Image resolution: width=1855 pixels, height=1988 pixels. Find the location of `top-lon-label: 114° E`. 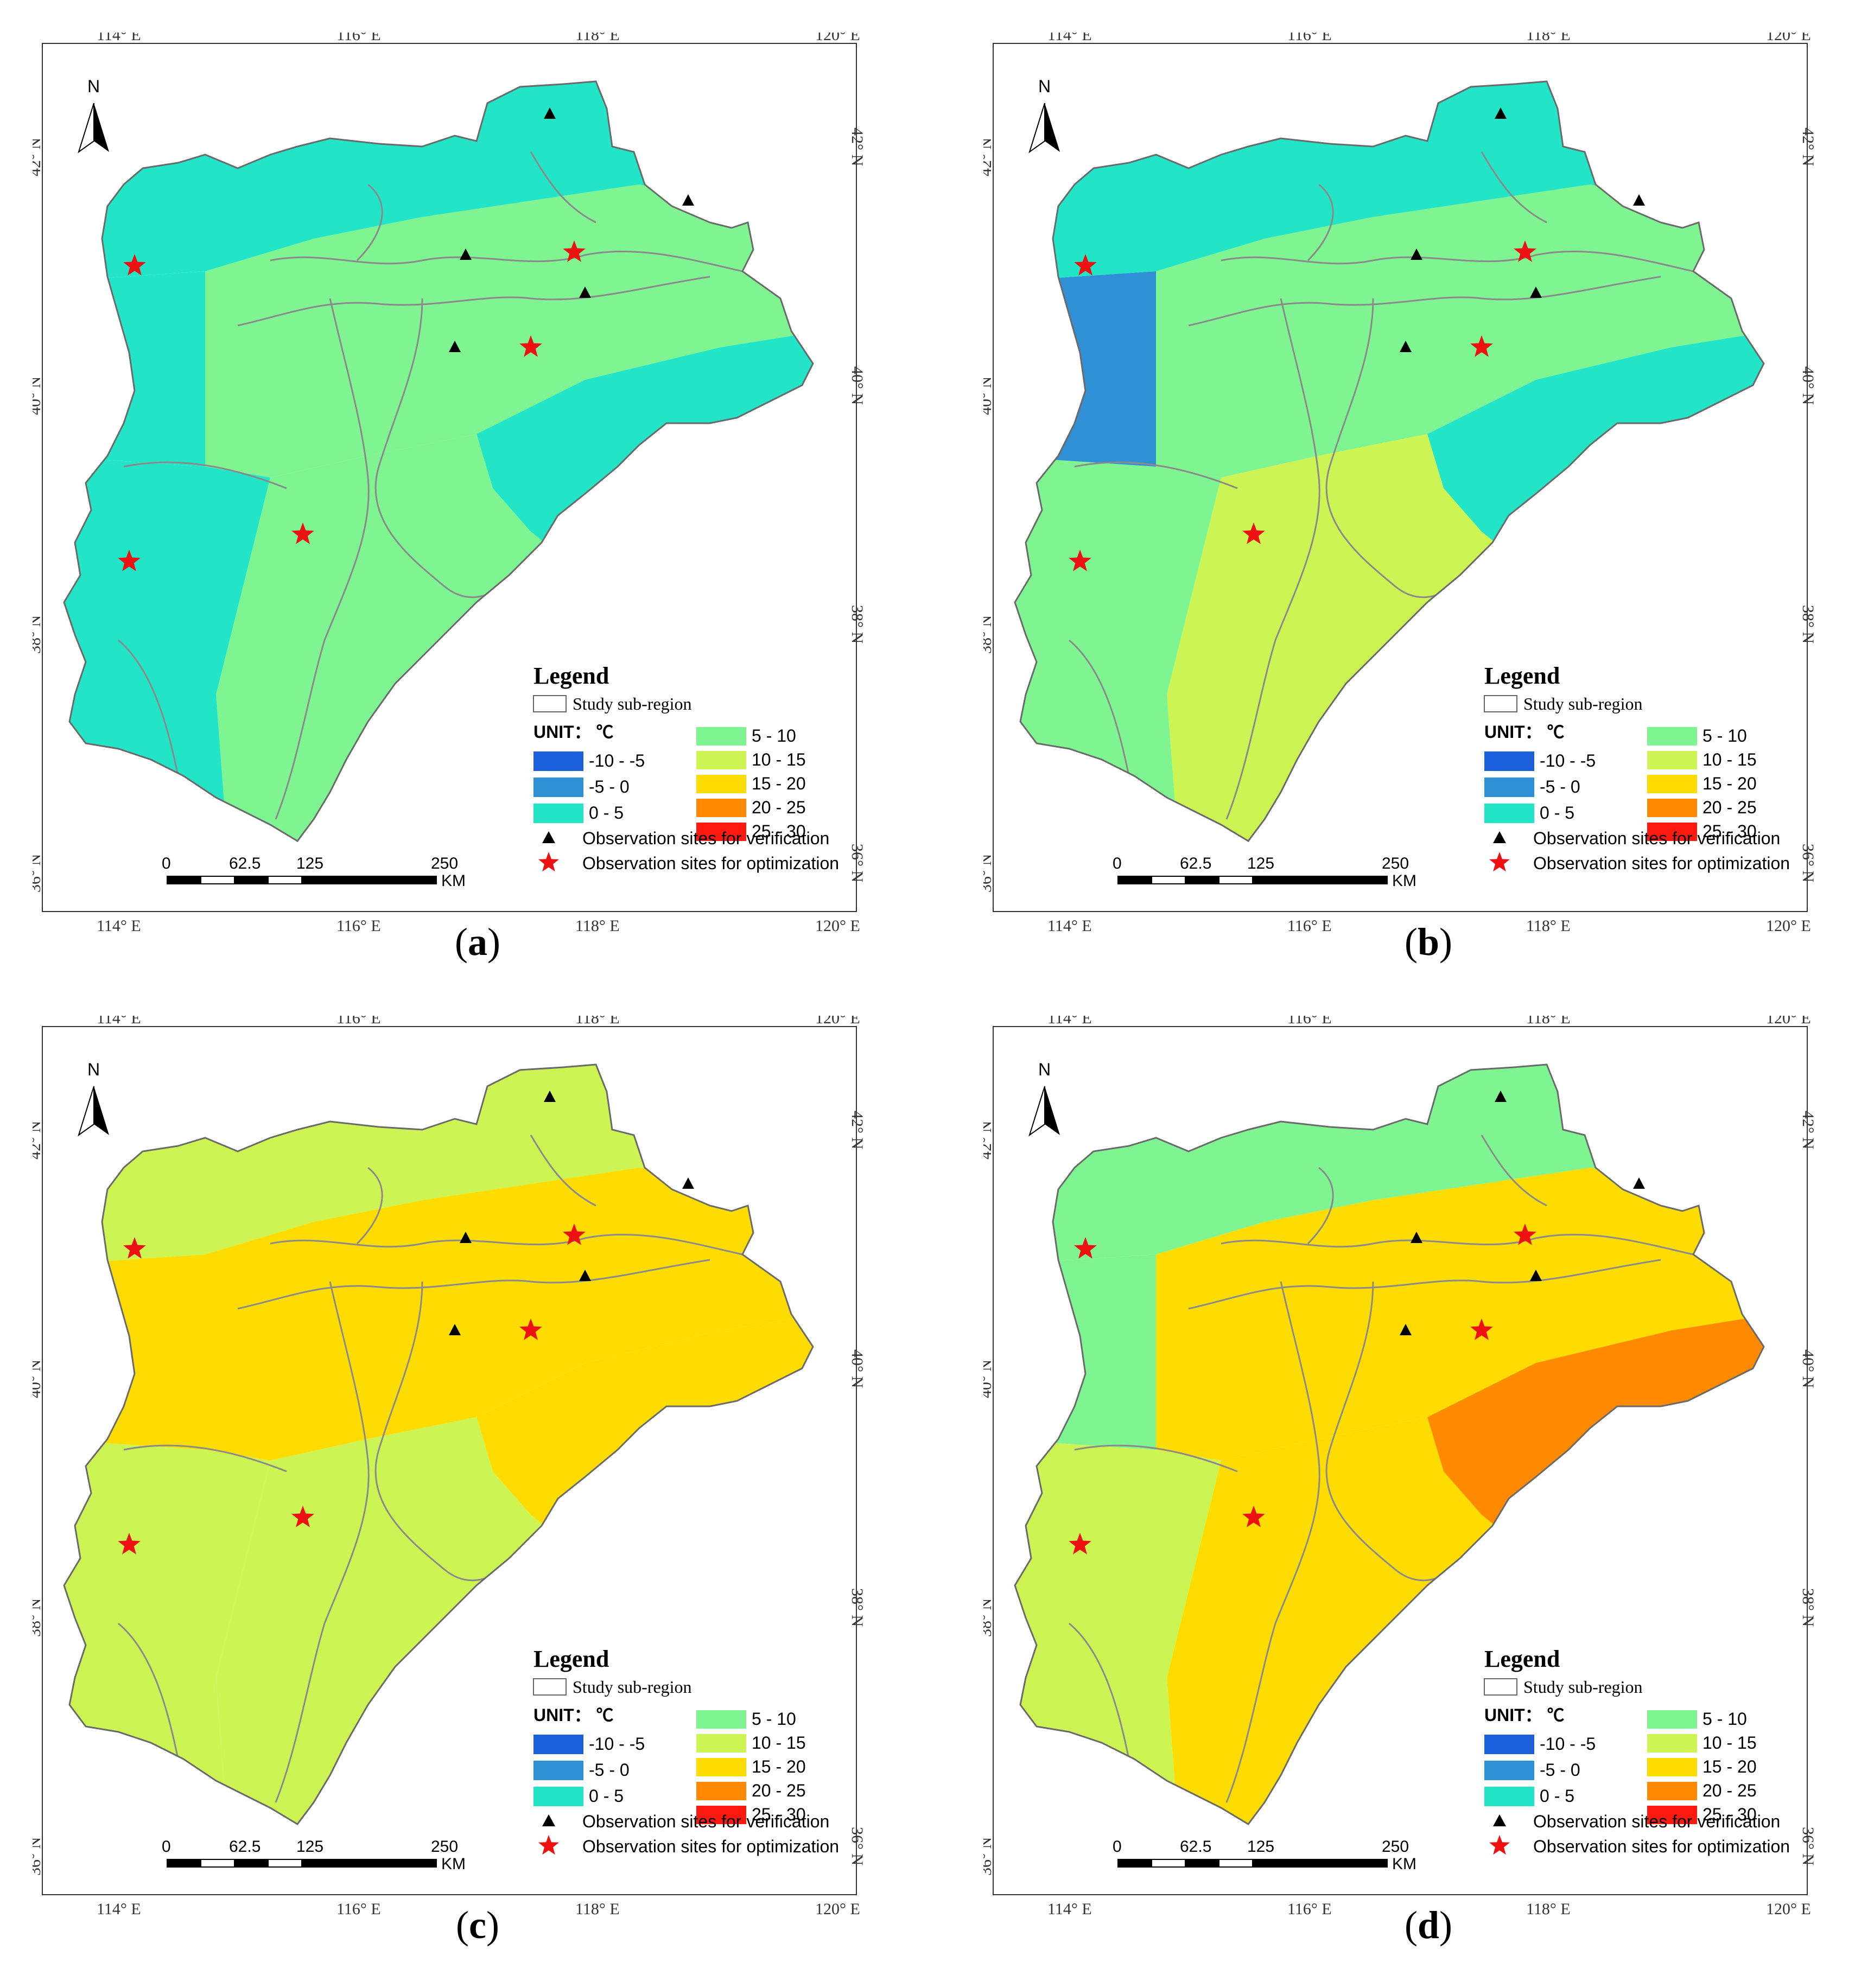

top-lon-label: 114° E is located at coordinates (119, 39).